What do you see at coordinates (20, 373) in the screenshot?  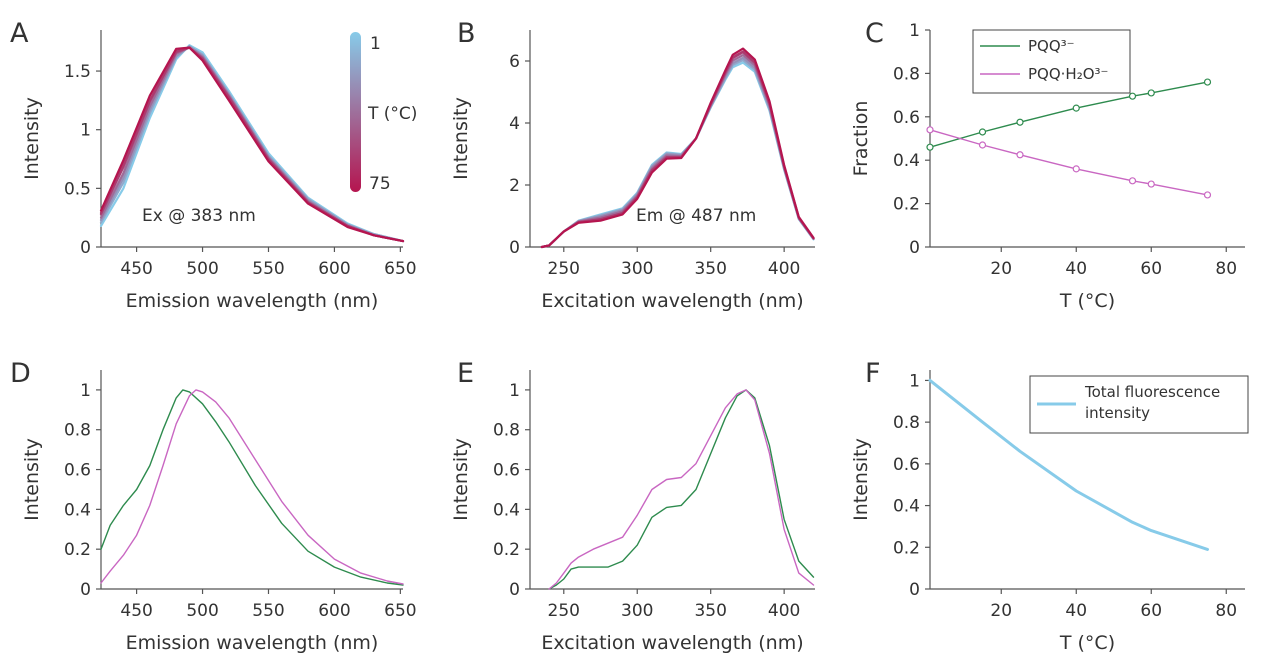 I see `panel-letter-d: D` at bounding box center [20, 373].